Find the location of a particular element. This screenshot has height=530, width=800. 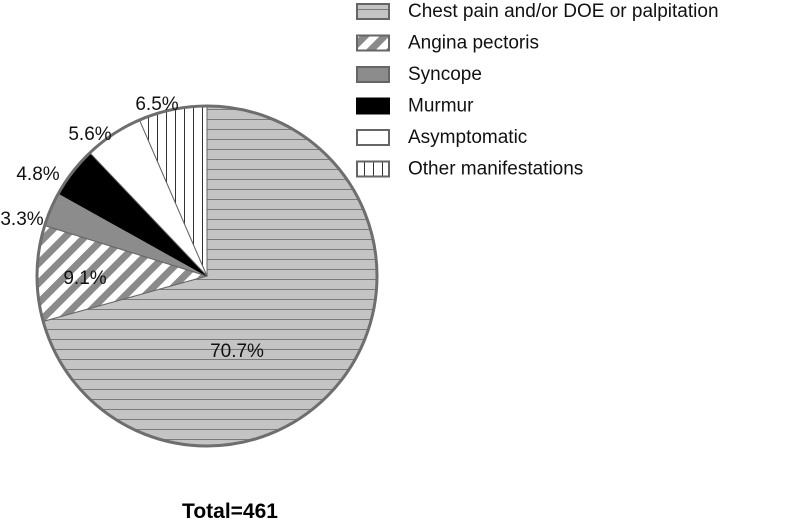

legend-label: Syncope is located at coordinates (445, 74).